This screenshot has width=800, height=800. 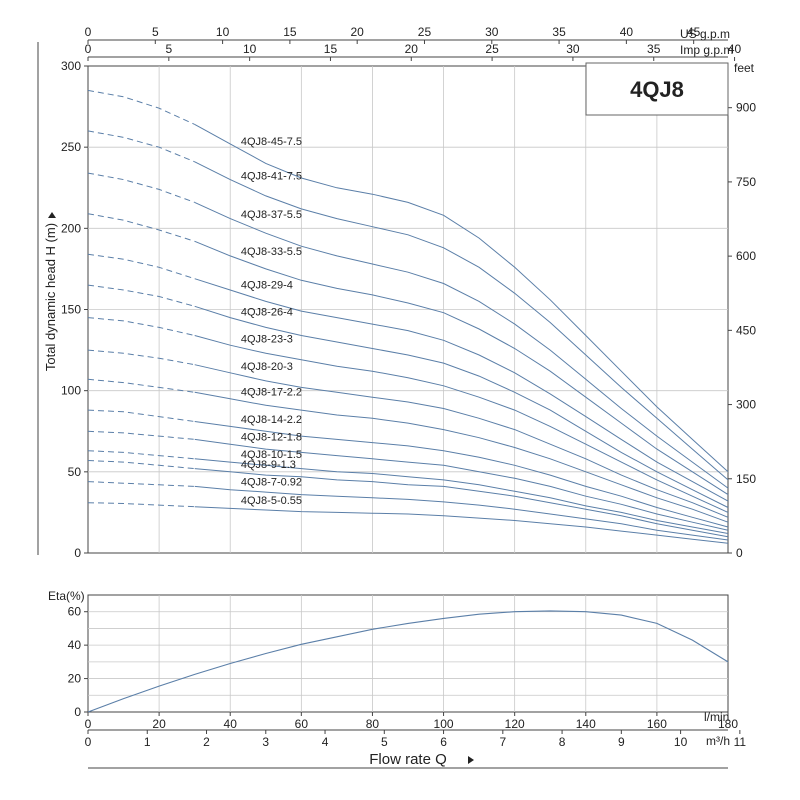 I want to click on x-tick-label: 0, so click(x=88, y=724).